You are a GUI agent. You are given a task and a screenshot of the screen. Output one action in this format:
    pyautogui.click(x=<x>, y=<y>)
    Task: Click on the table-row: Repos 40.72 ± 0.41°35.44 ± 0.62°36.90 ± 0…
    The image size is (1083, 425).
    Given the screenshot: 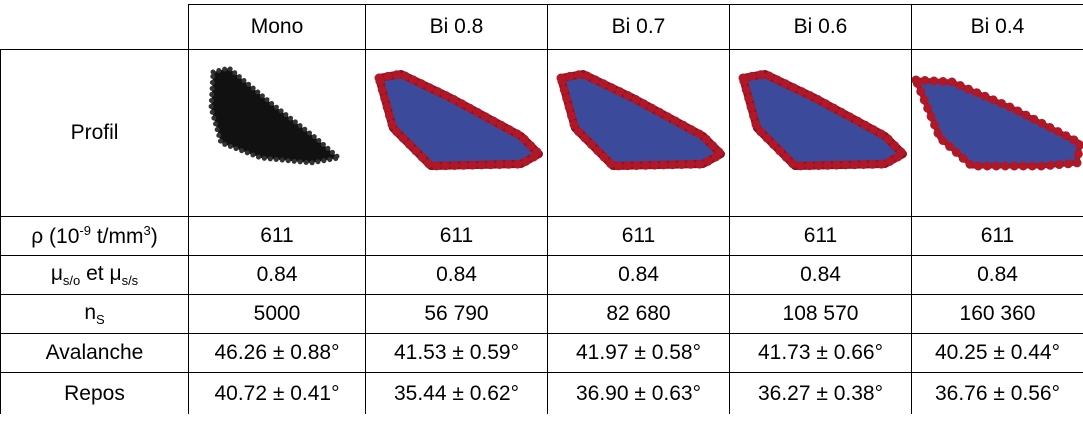 What is the action you would take?
    pyautogui.click(x=542, y=394)
    